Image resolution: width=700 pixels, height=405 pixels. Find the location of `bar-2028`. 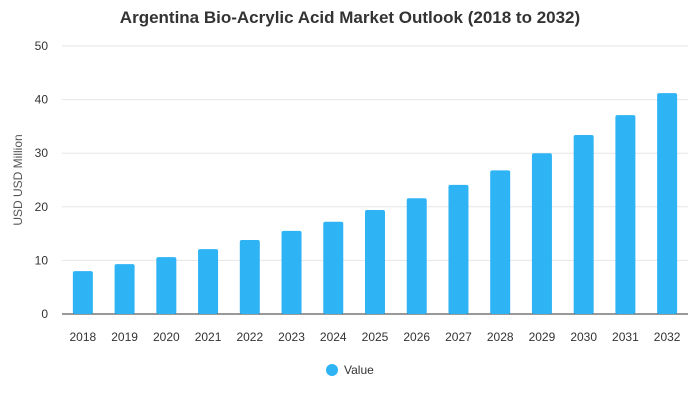

bar-2028 is located at coordinates (500, 242).